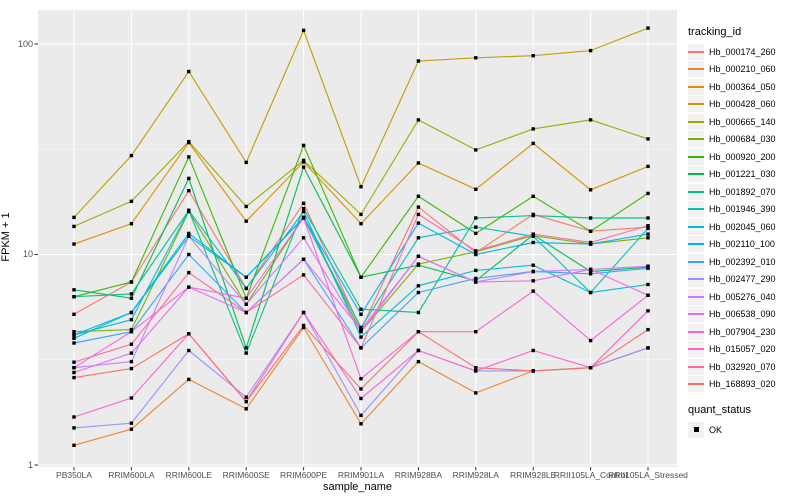 The image size is (800, 500). Describe the element at coordinates (25, 43) in the screenshot. I see `y-tick-label: 100` at that location.